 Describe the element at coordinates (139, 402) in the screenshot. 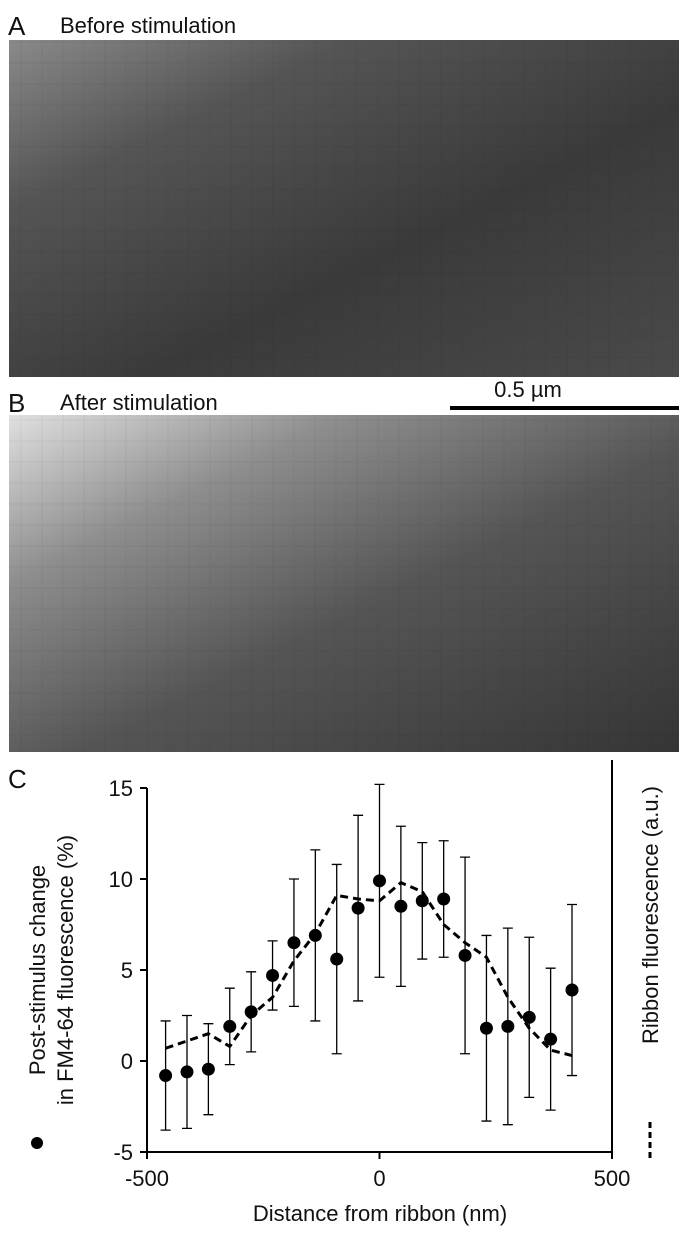

I see `panel-title: After stimulation` at that location.